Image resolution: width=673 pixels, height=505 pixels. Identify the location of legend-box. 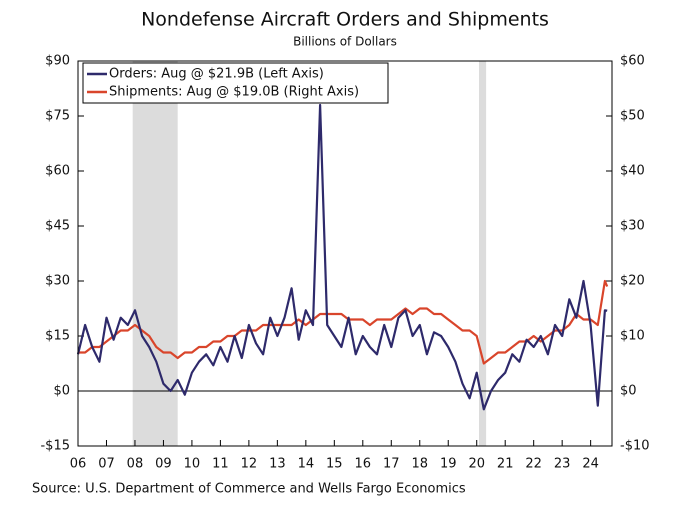
(235, 83).